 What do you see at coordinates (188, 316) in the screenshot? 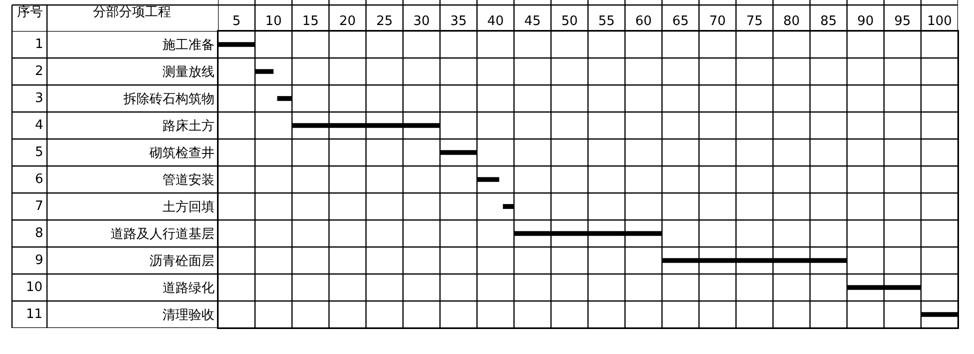
I see `y-tick-label: 清理验收` at bounding box center [188, 316].